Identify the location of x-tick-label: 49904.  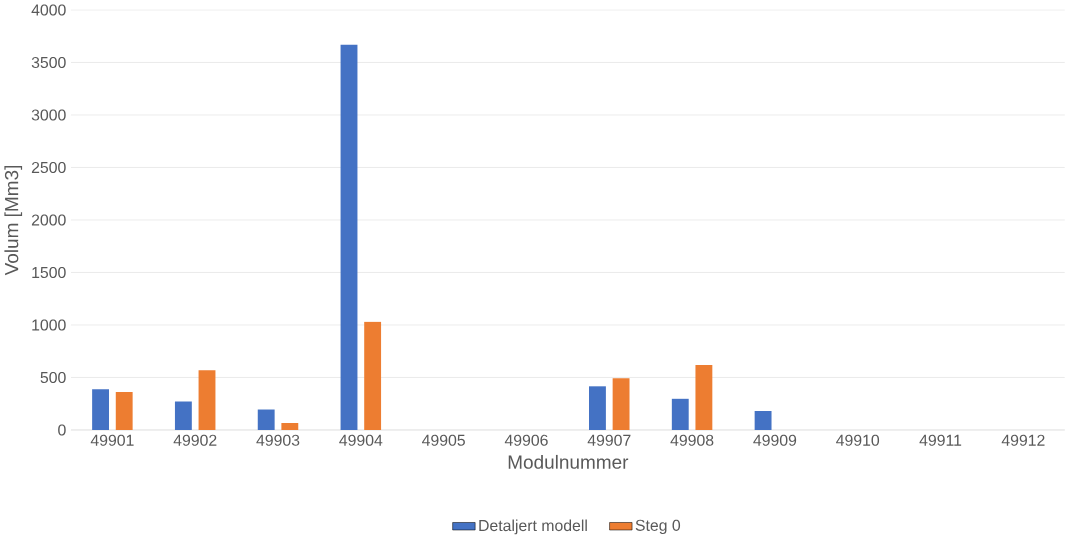
(361, 440).